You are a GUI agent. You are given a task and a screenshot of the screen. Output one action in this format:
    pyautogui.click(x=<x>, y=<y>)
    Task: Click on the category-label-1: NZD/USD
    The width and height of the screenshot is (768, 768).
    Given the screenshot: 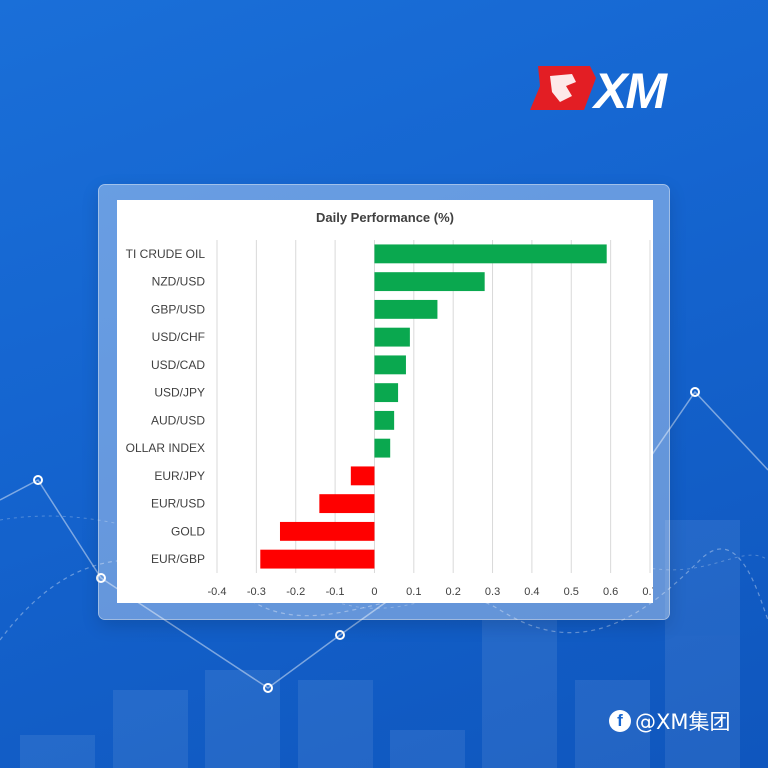 What is the action you would take?
    pyautogui.click(x=179, y=282)
    